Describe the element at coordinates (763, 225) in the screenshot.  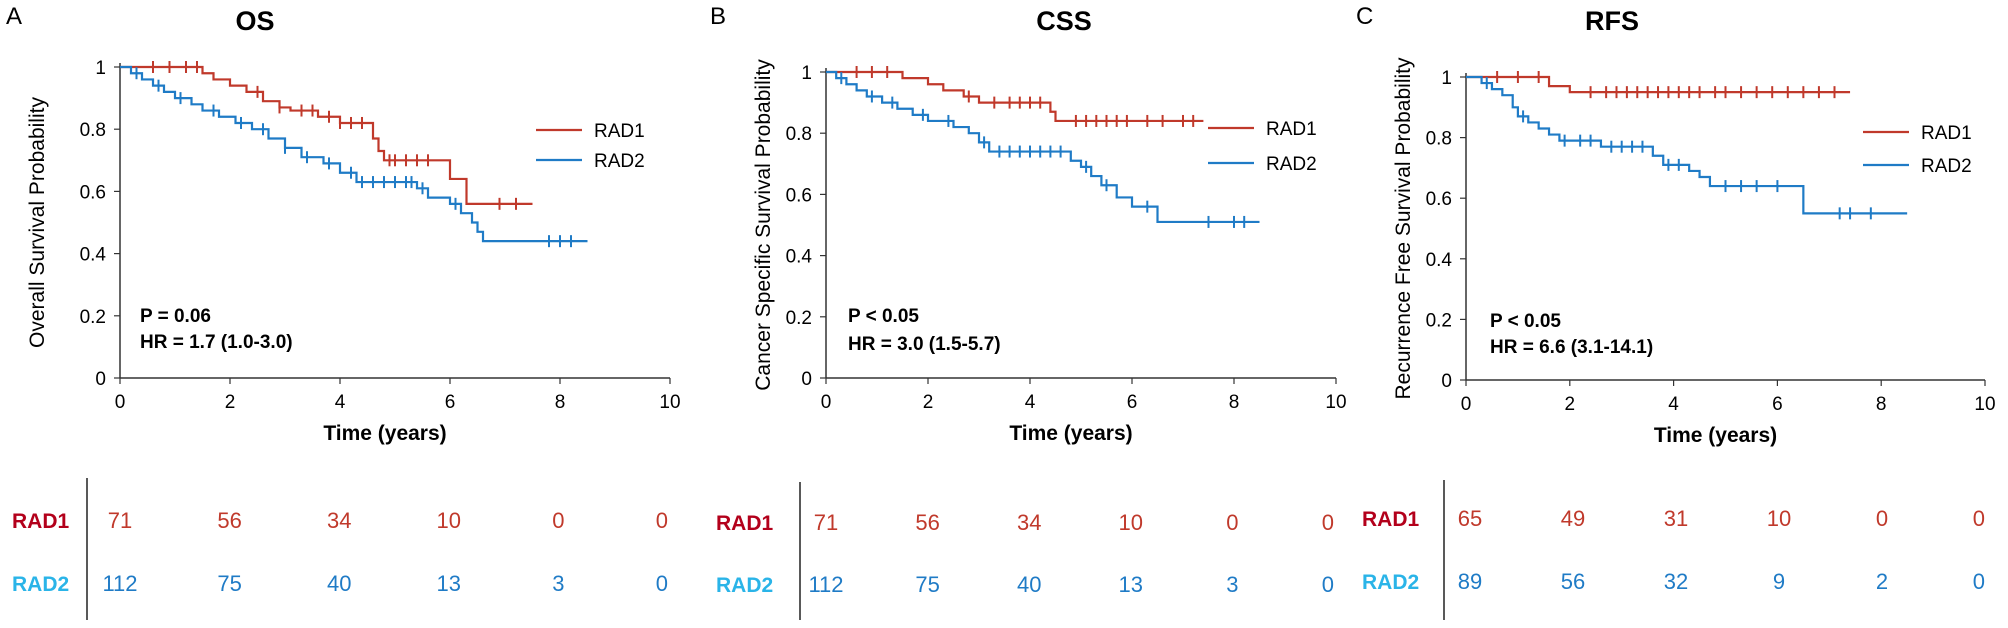
I see `y-axis-label: Cancer Specific Survival Probability` at that location.